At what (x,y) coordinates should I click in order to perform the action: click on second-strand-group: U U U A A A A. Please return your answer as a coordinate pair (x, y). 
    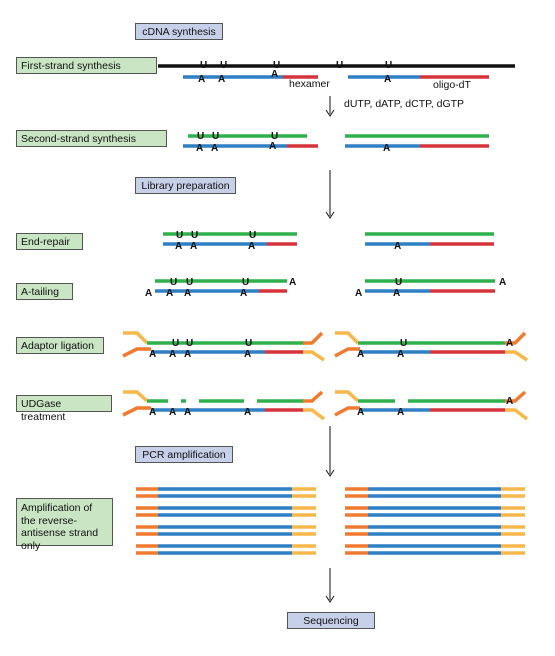
    Looking at the image, I should click on (336, 142).